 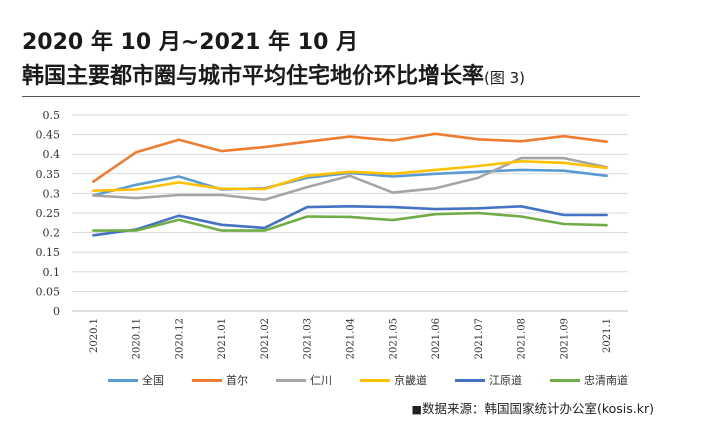 I want to click on legend-item: 全国, so click(x=136, y=380).